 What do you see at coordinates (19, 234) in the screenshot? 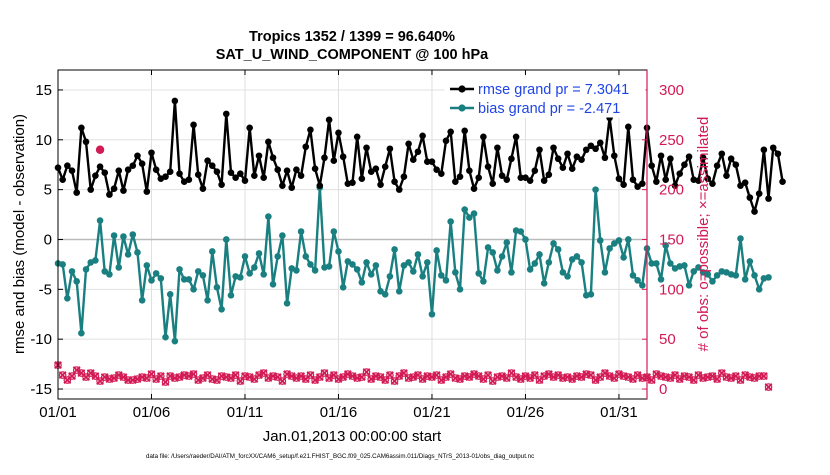
I see `left-axis-label: rmse and bias (model - observation)` at bounding box center [19, 234].